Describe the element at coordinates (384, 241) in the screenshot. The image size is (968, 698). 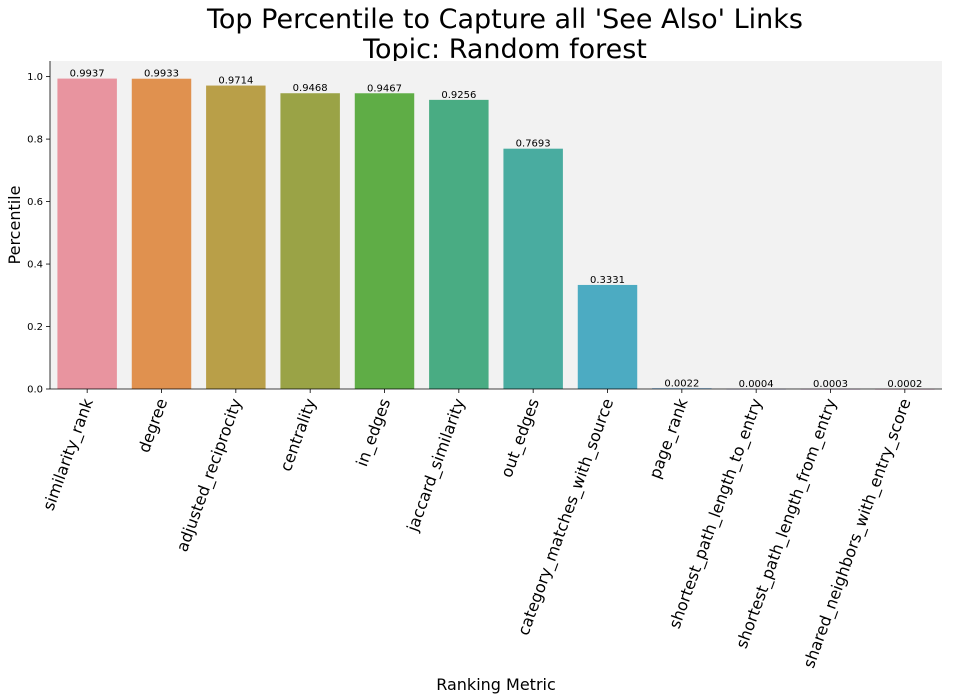
I see `bar-in-edges` at that location.